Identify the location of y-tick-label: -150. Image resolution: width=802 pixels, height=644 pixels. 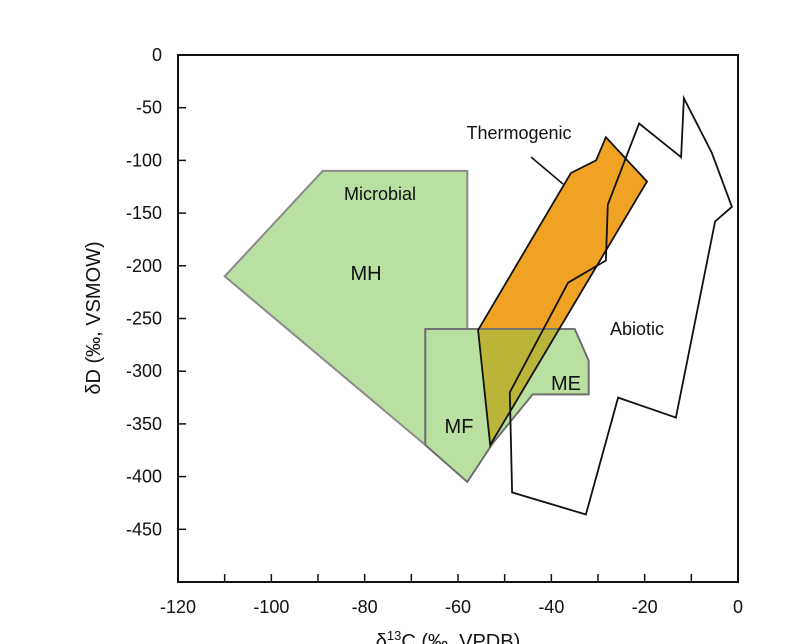
(144, 213).